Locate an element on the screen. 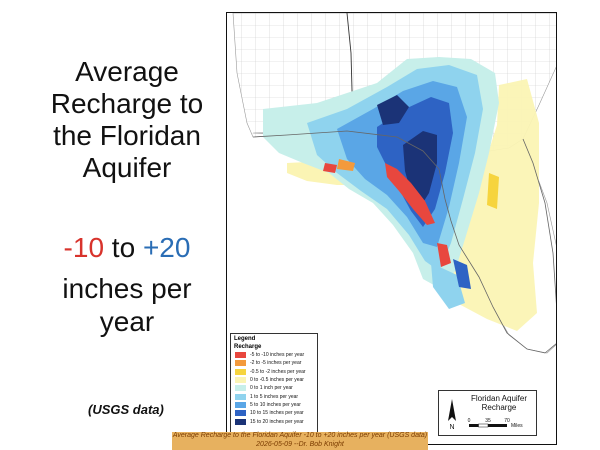 This screenshot has height=450, width=600. legend-label: -0.5 to -2 inches per year is located at coordinates (278, 371).